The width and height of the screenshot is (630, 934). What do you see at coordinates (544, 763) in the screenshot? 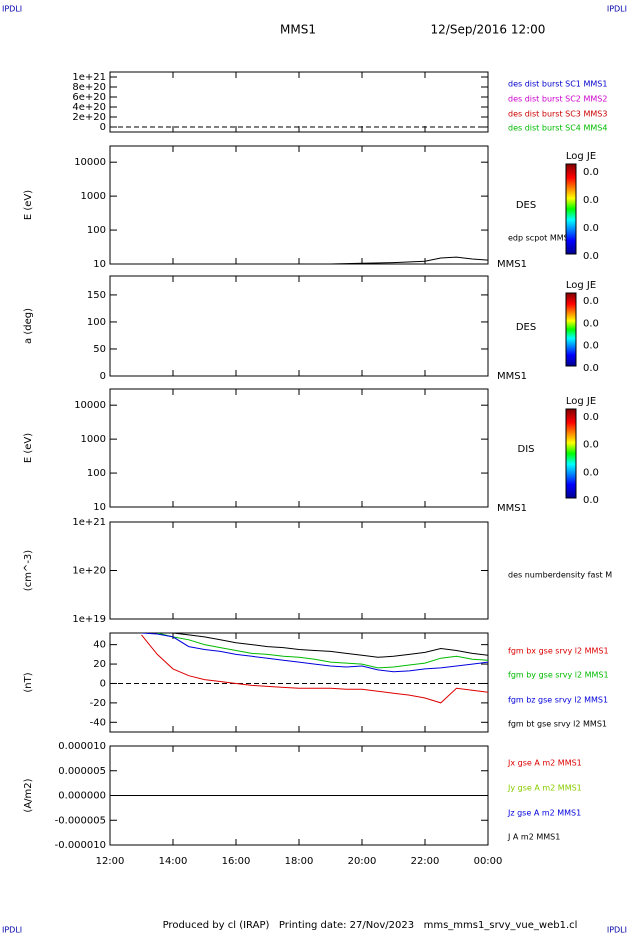
I see `legend-entry: Jx gse A m2 MMS1` at bounding box center [544, 763].